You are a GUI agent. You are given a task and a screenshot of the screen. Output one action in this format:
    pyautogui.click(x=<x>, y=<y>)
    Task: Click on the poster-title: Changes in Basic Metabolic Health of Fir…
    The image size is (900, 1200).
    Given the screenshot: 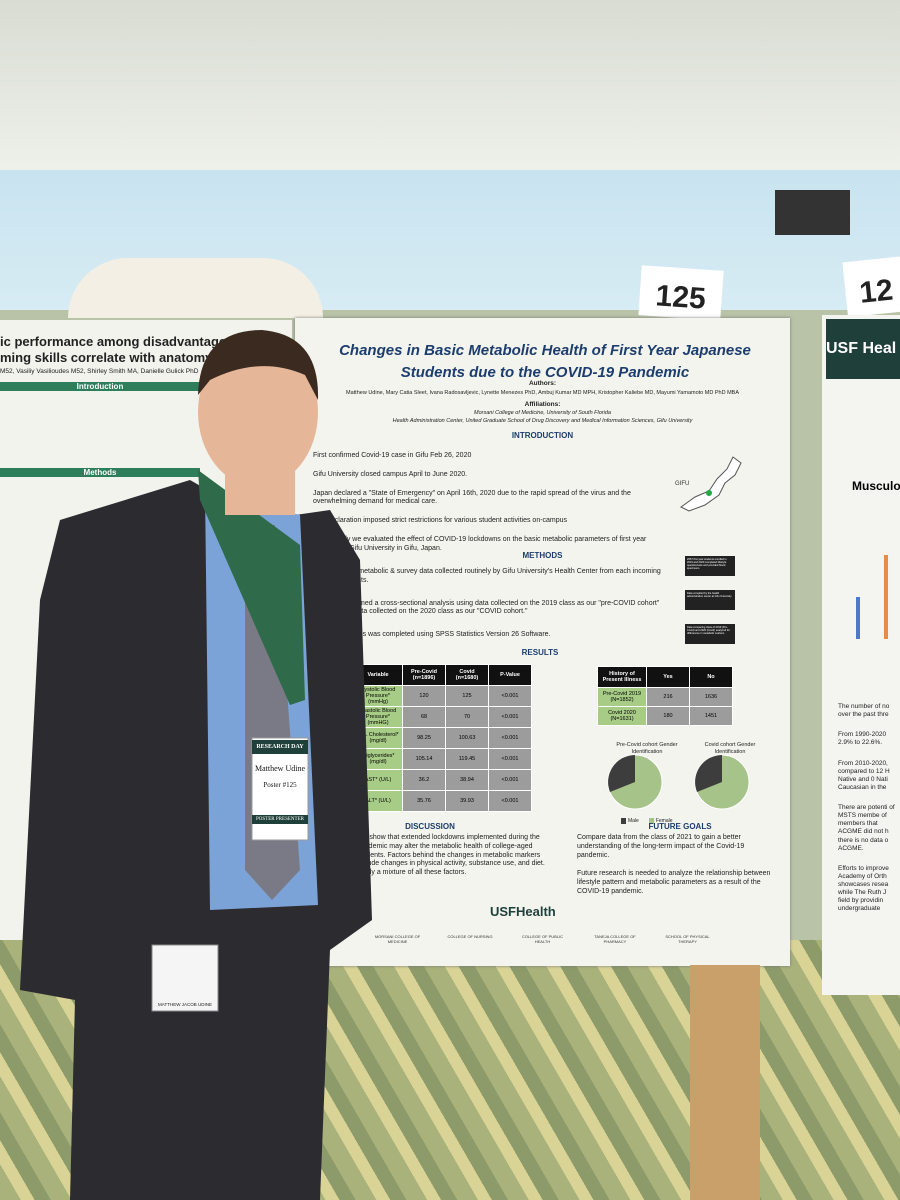 What is the action you would take?
    pyautogui.click(x=545, y=361)
    